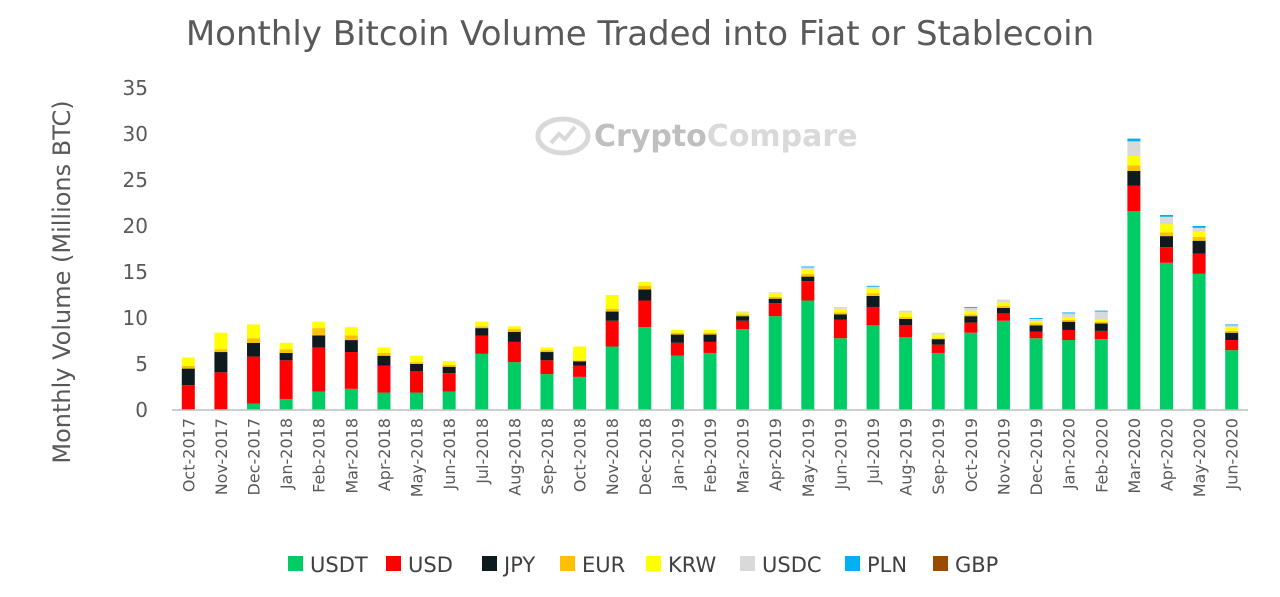 The width and height of the screenshot is (1280, 597). What do you see at coordinates (840, 454) in the screenshot?
I see `x-tick-label: Jun-2019` at bounding box center [840, 454].